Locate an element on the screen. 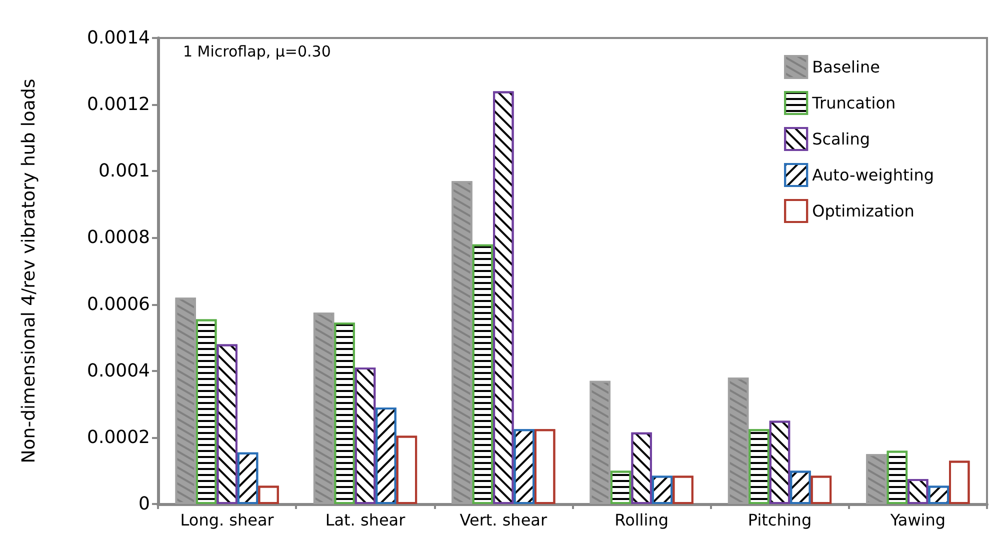  x-tick-label: Rolling is located at coordinates (641, 520).